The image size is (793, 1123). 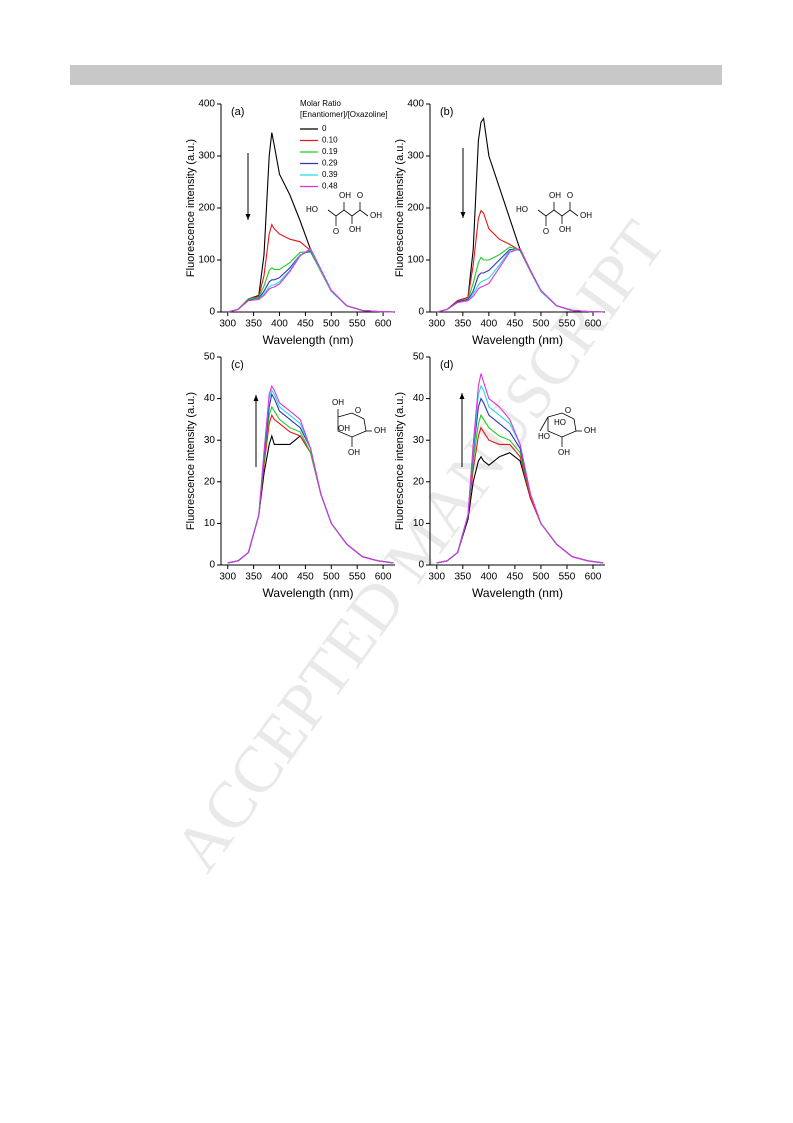 I want to click on legend-title: [Enantiomer]/[Oxazoline], so click(x=344, y=114).